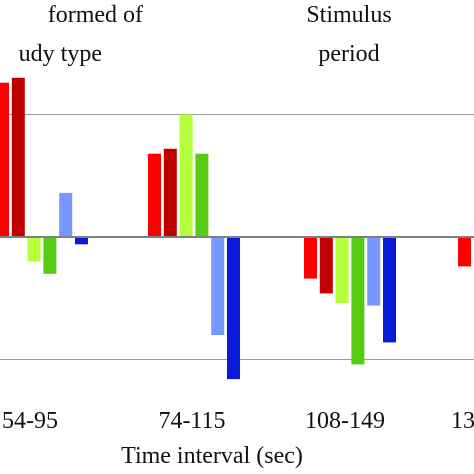 This screenshot has height=474, width=474. I want to click on x-tick-label-3: 108-149, so click(345, 421).